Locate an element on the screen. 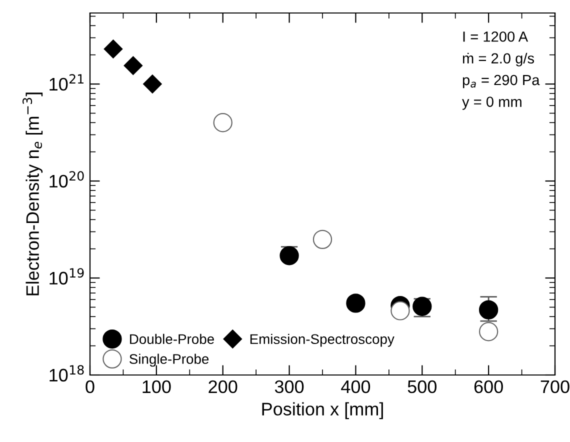  x-tick-label: 300 is located at coordinates (289, 387).